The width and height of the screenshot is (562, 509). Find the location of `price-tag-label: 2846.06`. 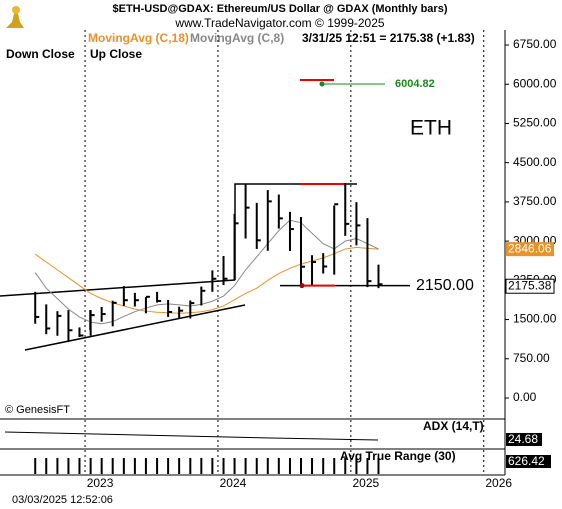

price-tag-label: 2846.06 is located at coordinates (530, 248).